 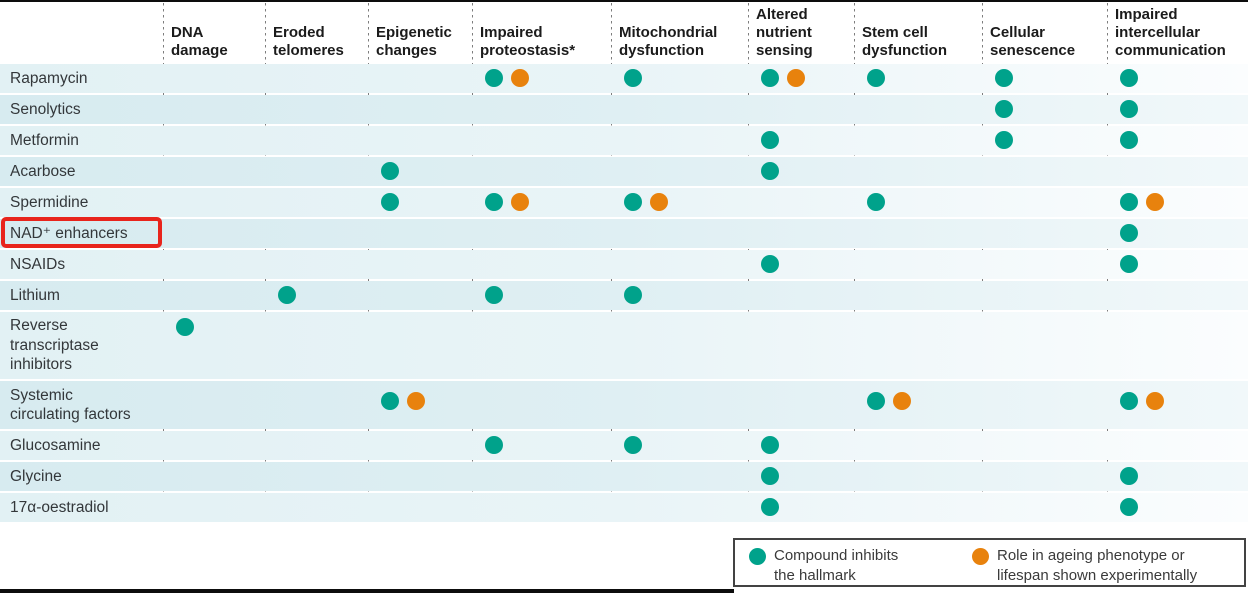 I want to click on legend-label-inhibits: Compound inhibits the hallmark, so click(x=836, y=565).